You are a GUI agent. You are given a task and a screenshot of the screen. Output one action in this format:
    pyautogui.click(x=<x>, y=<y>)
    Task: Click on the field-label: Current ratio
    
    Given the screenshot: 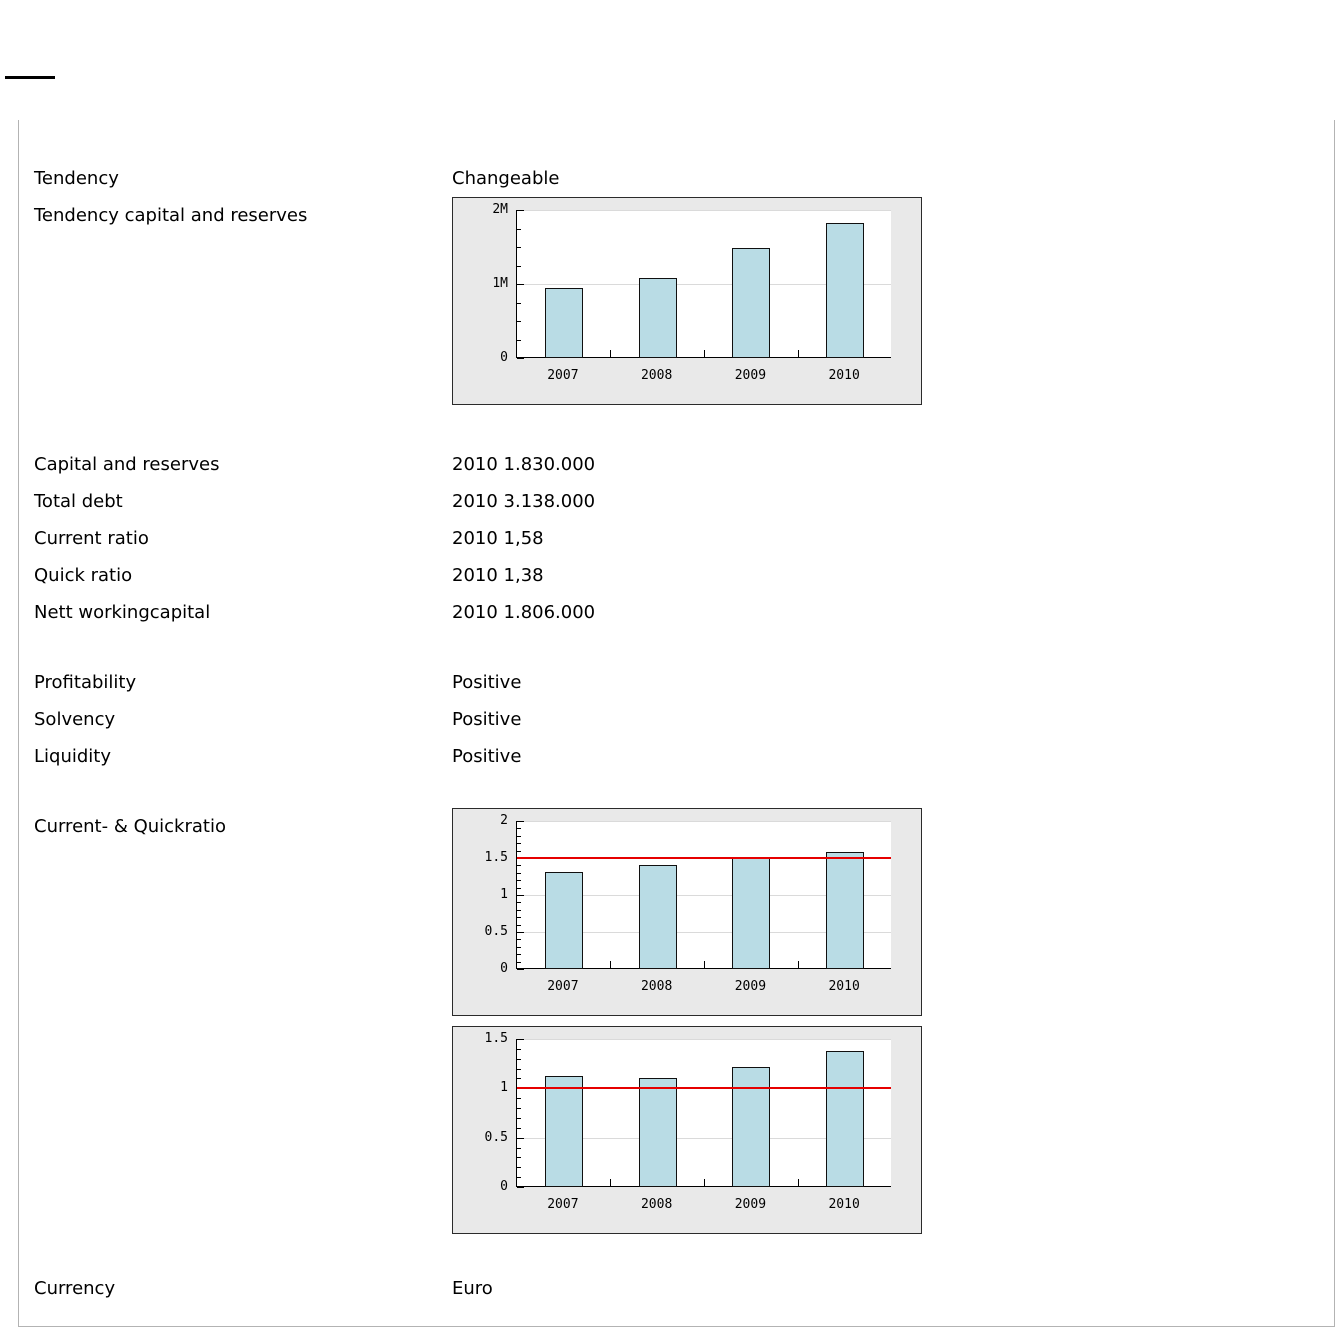 What is the action you would take?
    pyautogui.click(x=91, y=538)
    